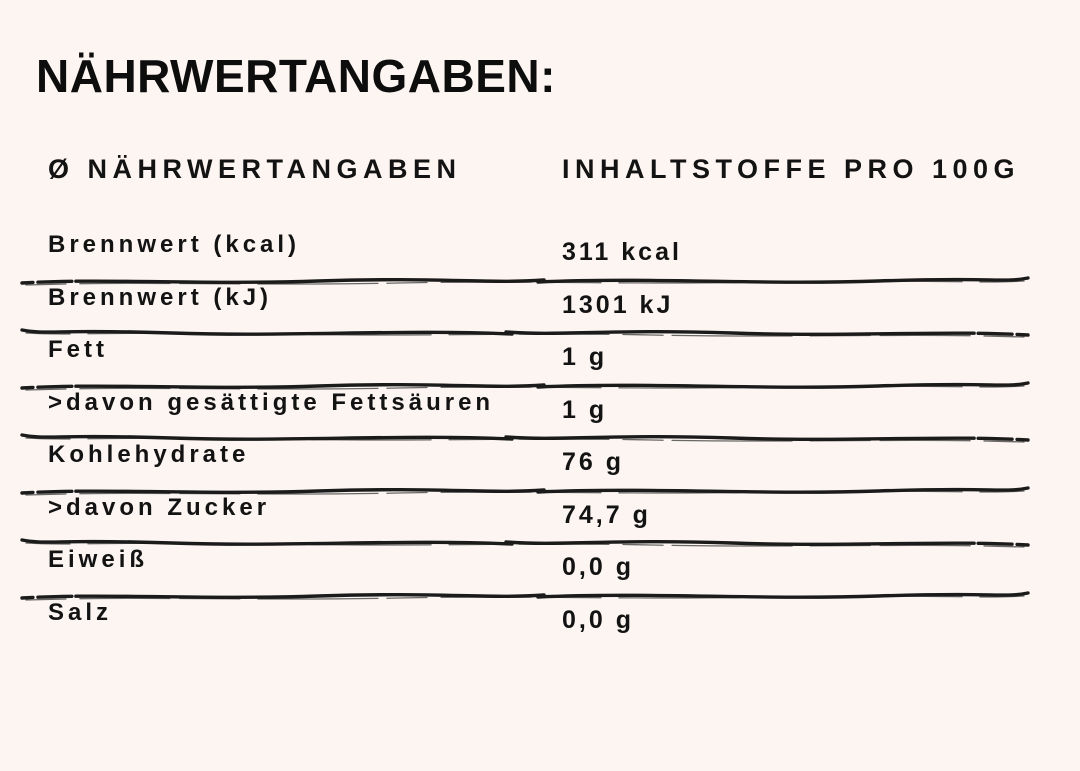 This screenshot has height=771, width=1080. What do you see at coordinates (618, 304) in the screenshot?
I see `nutrient-value: 1301 kJ` at bounding box center [618, 304].